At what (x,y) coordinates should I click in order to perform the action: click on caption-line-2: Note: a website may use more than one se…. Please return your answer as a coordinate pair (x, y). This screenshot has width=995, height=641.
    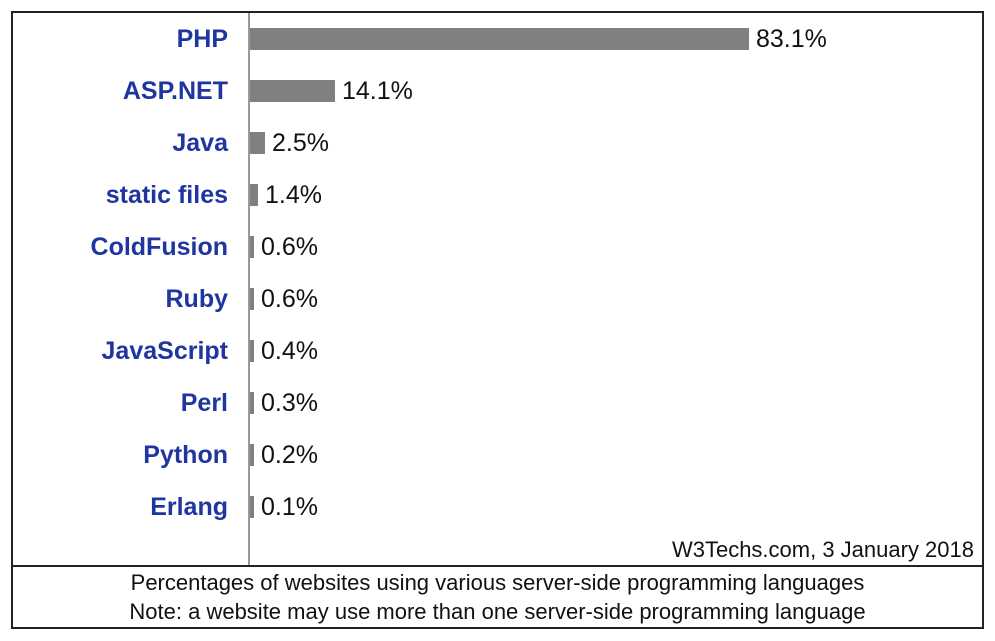
    Looking at the image, I should click on (497, 611).